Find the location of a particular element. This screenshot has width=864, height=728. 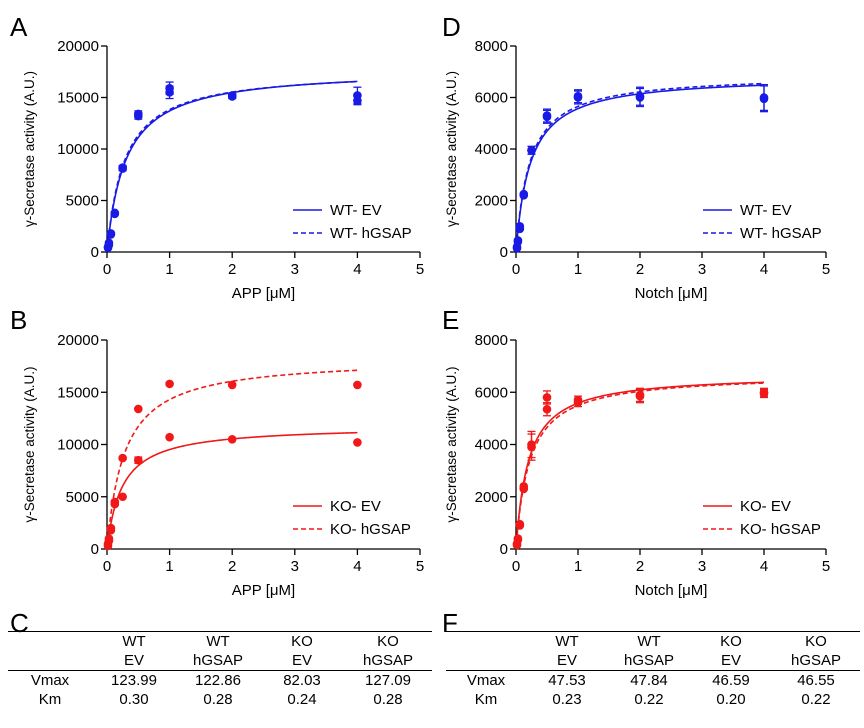

row-label: Km is located at coordinates (486, 699).